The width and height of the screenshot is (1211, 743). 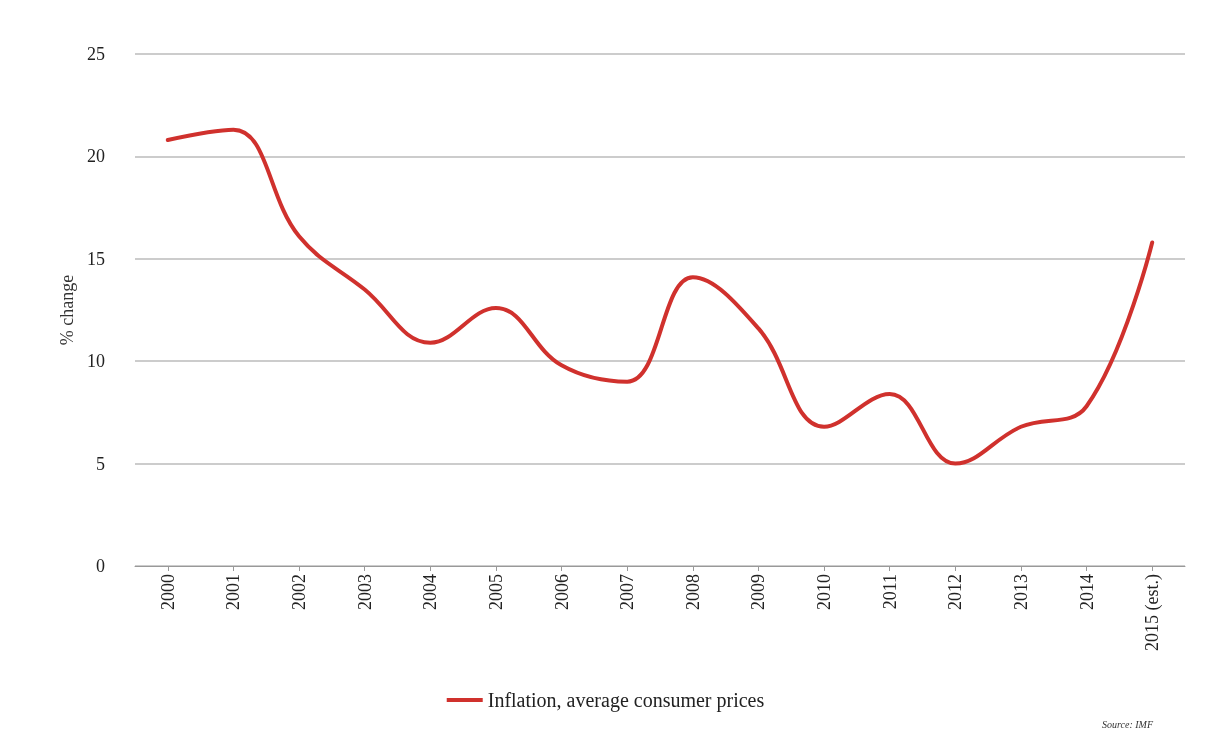 I want to click on x-tick-label: 2008, so click(x=692, y=592).